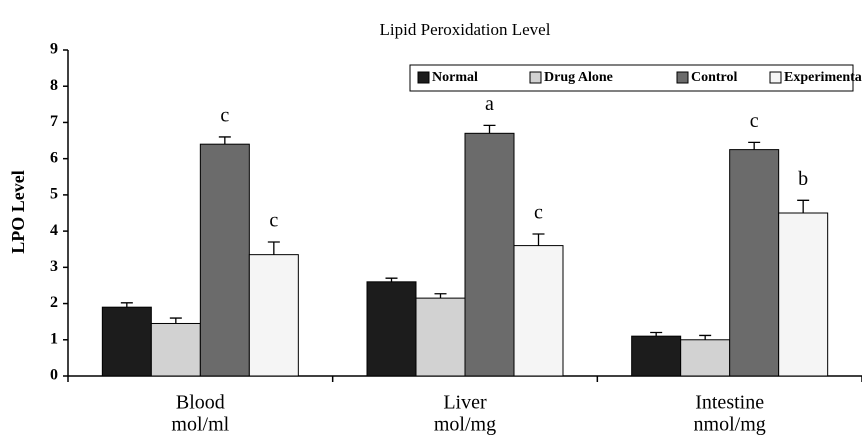 The width and height of the screenshot is (862, 436). What do you see at coordinates (730, 425) in the screenshot?
I see `x-tick-label: nmol/mg` at bounding box center [730, 425].